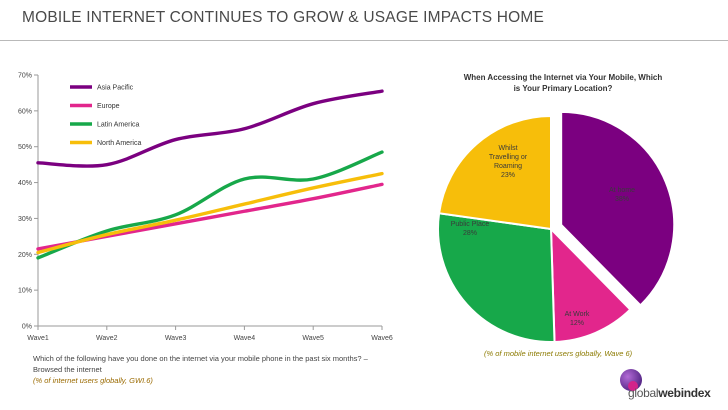  I want to click on y-tick-label: 20%, so click(25, 255).